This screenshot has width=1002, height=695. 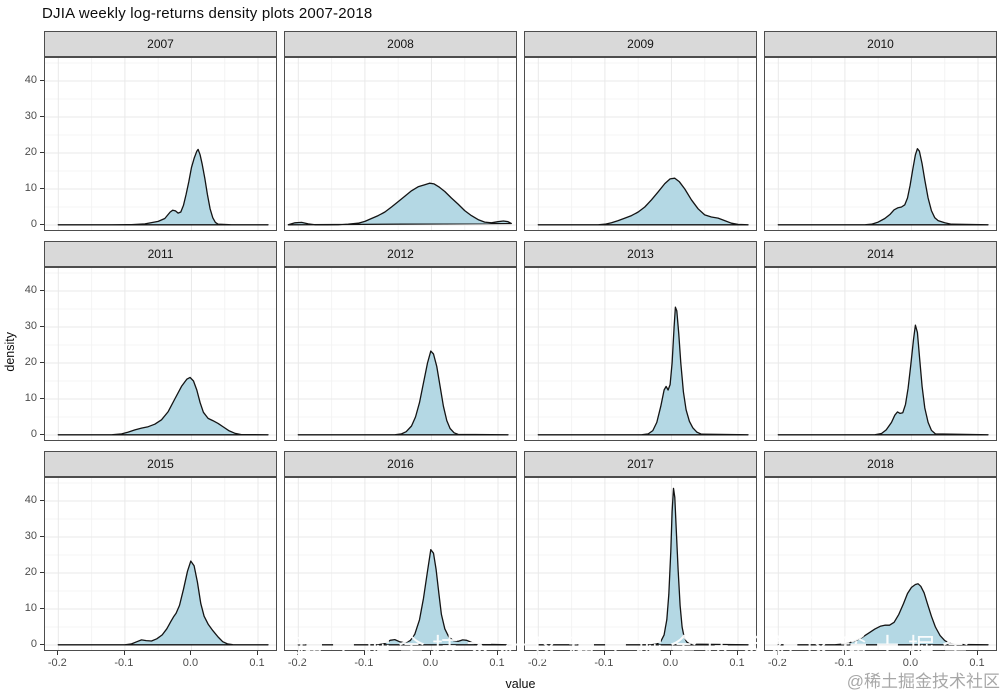 I want to click on facet-strip: 2011, so click(x=160, y=254).